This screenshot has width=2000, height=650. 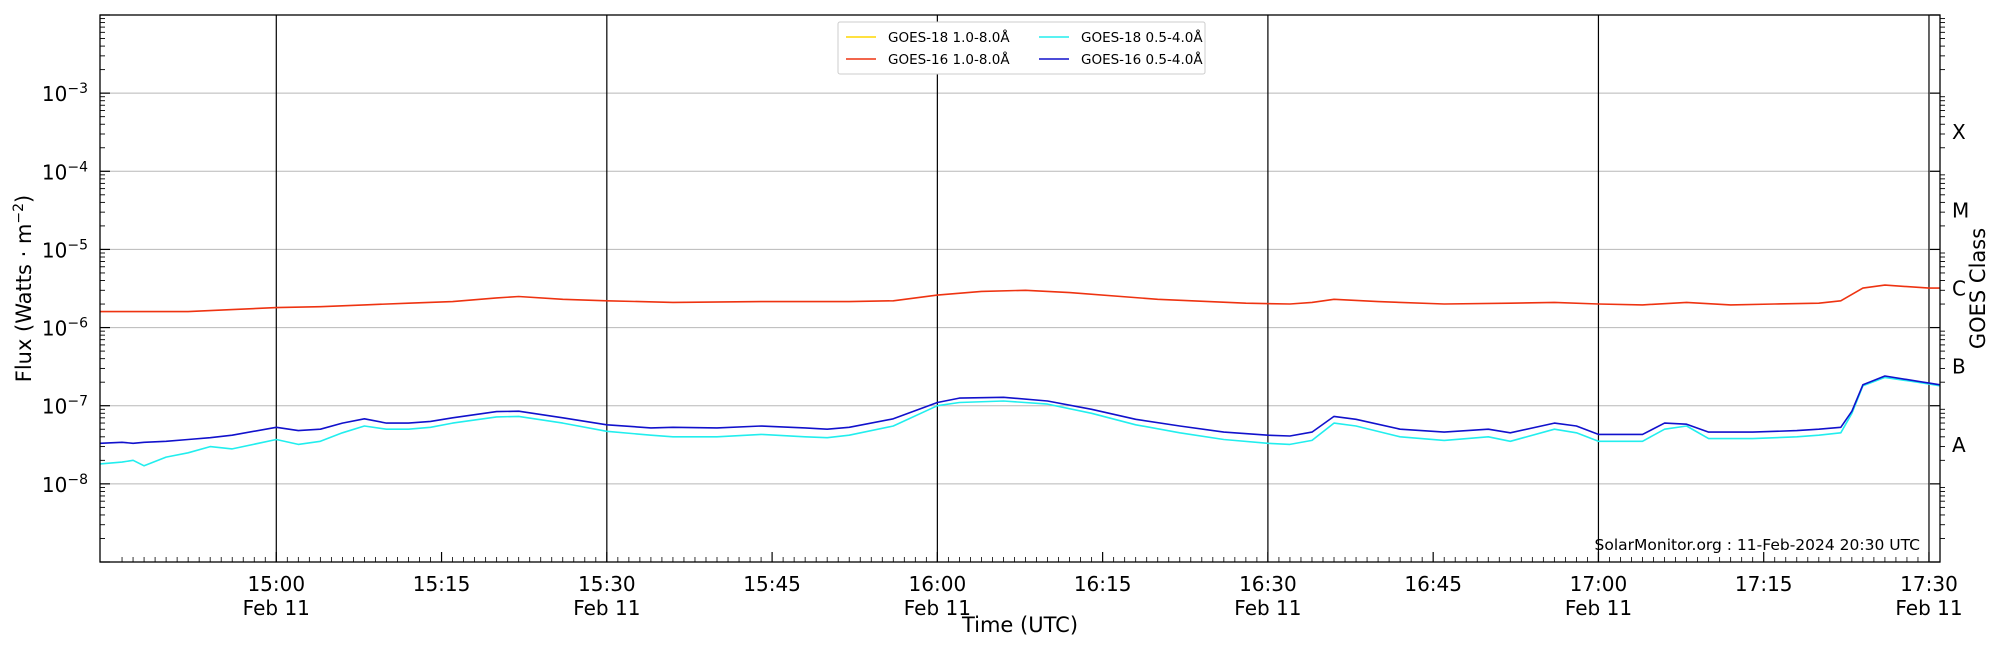 I want to click on legend-label: GOES-16 0.5-4.0Å, so click(x=1142, y=59).